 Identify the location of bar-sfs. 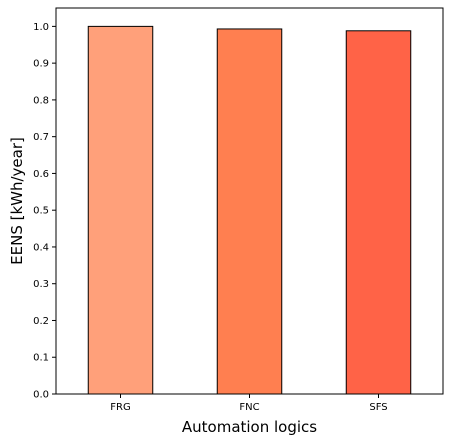
(378, 212).